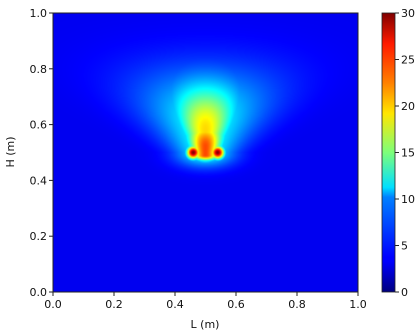  What do you see at coordinates (408, 199) in the screenshot?
I see `colorbar-tick-label: 10` at bounding box center [408, 199].